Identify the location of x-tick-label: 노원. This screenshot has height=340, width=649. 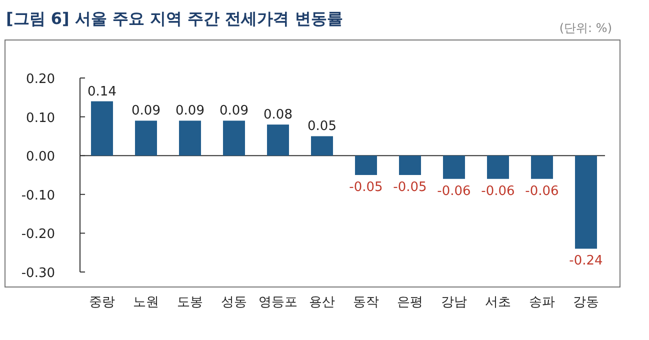
(146, 302).